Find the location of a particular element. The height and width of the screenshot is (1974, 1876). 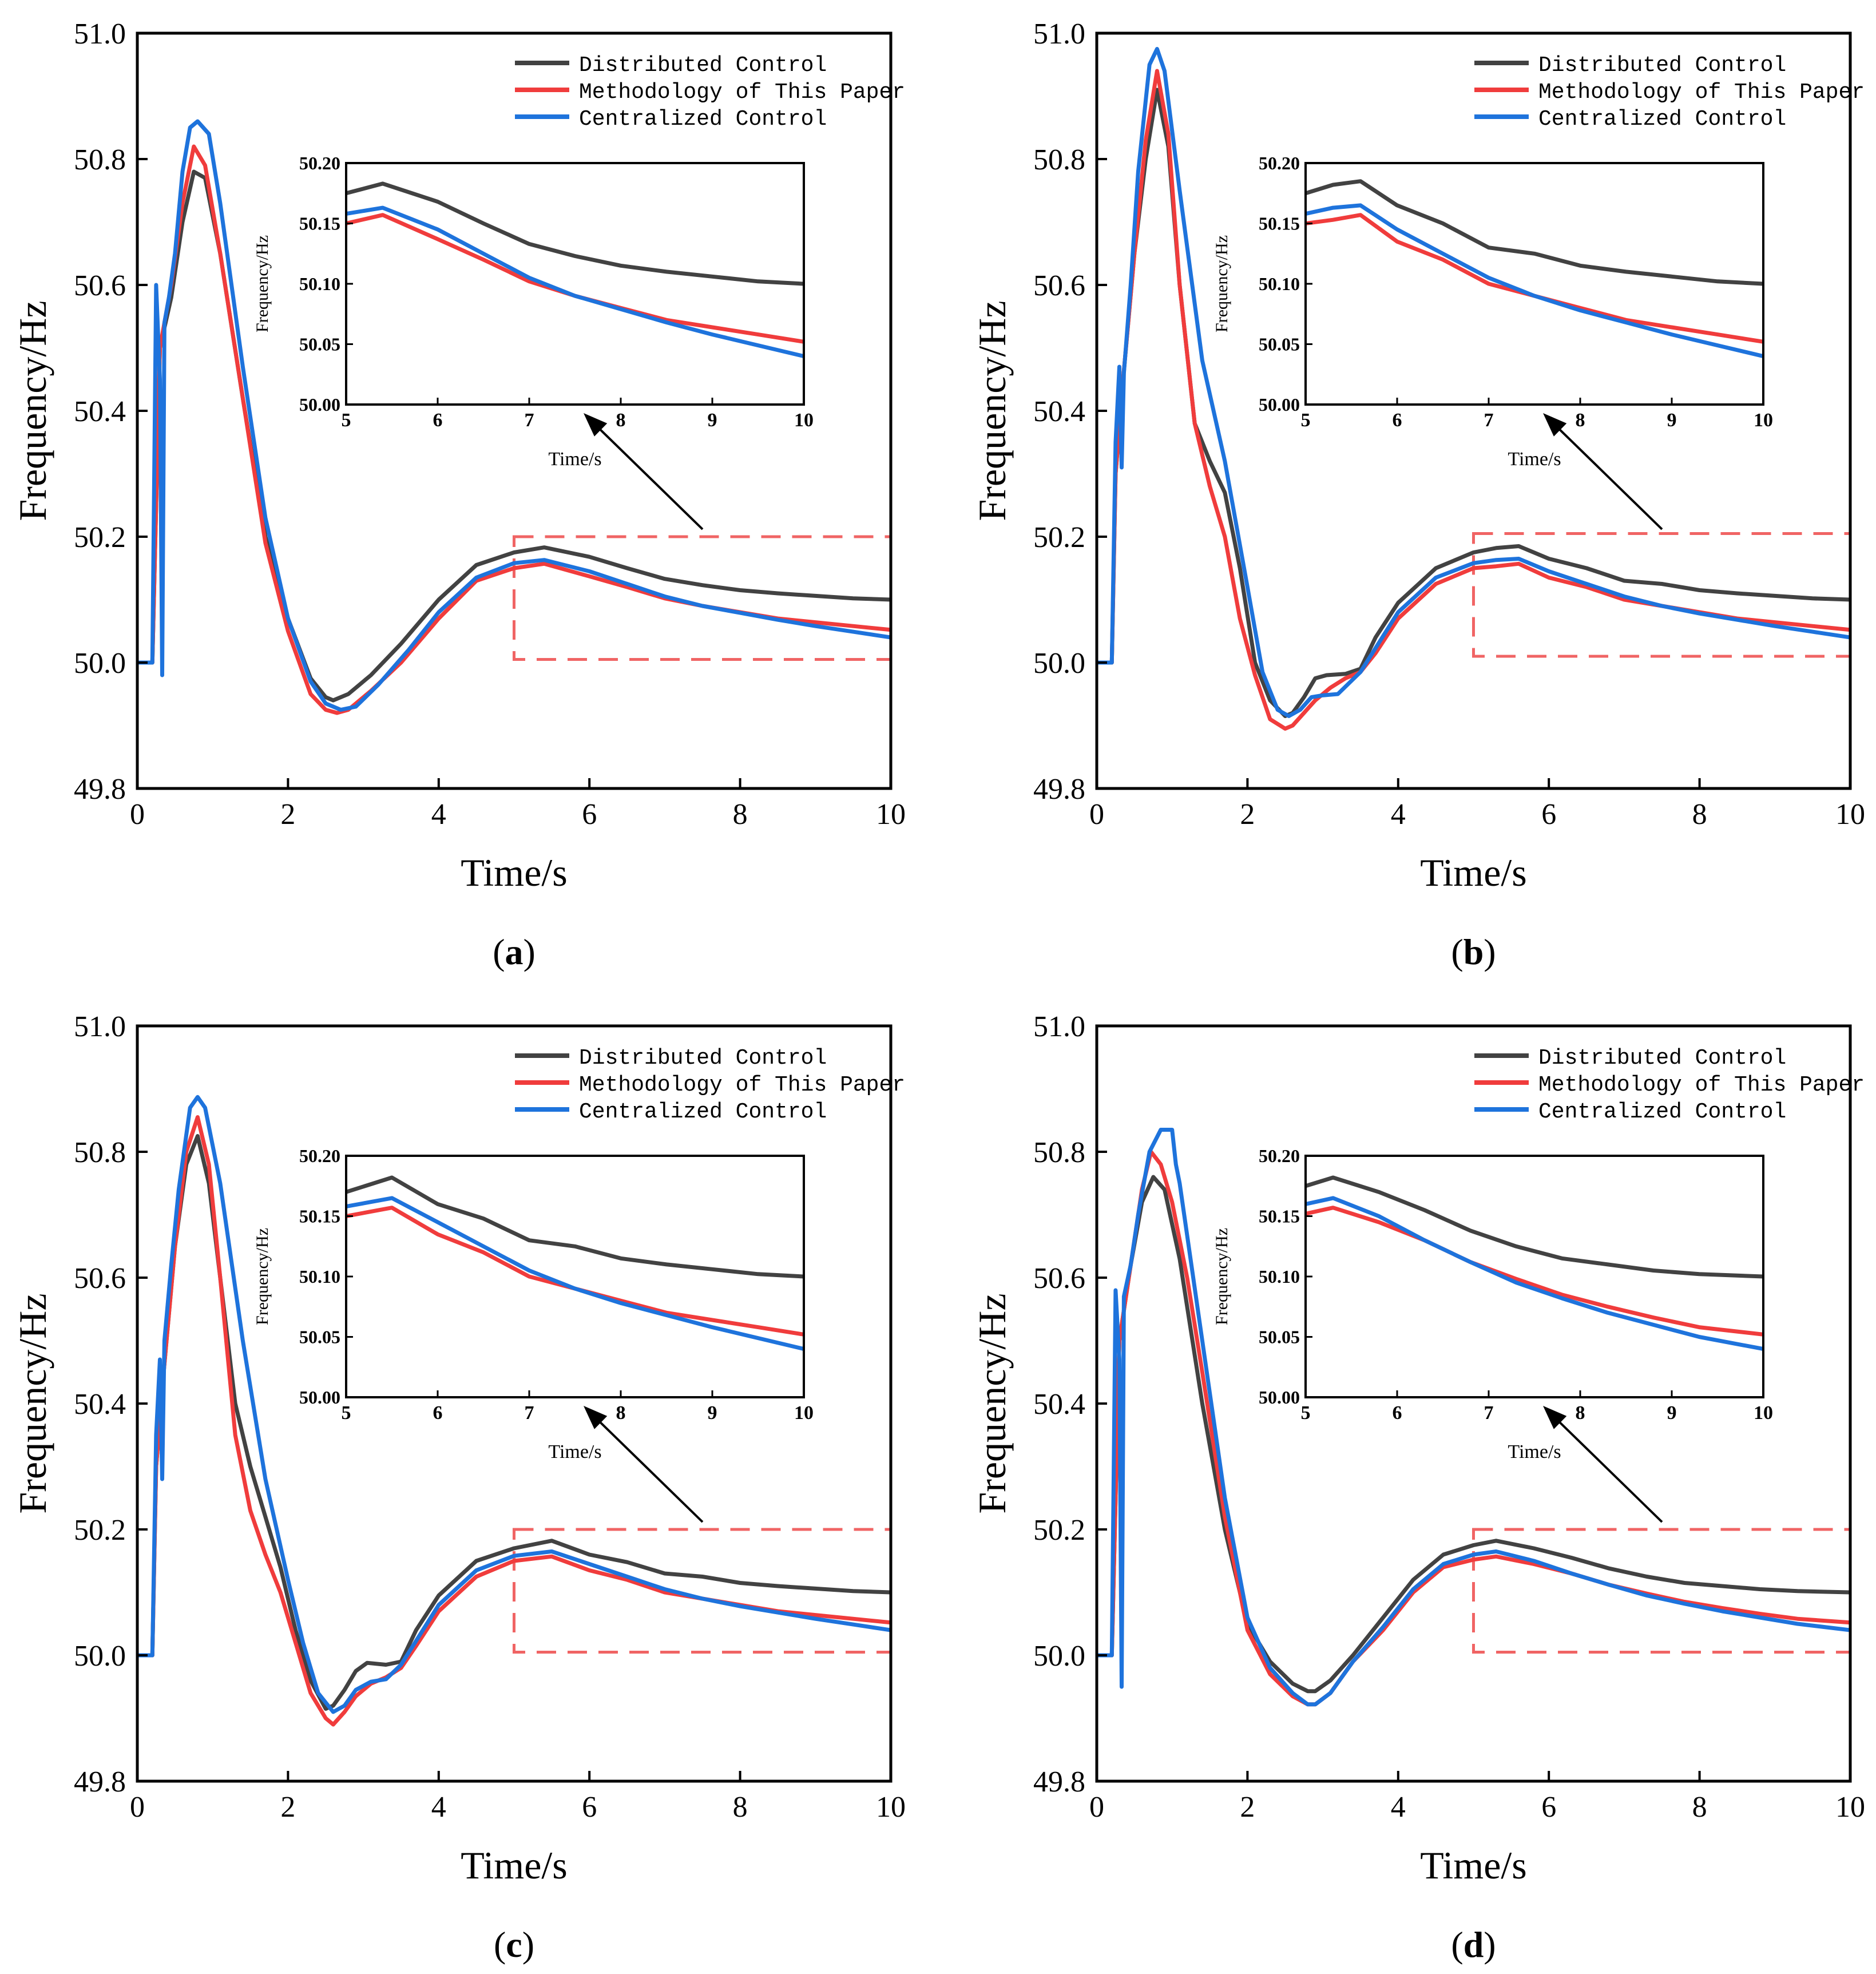

inset-x-tick-label: 6 is located at coordinates (438, 1413).